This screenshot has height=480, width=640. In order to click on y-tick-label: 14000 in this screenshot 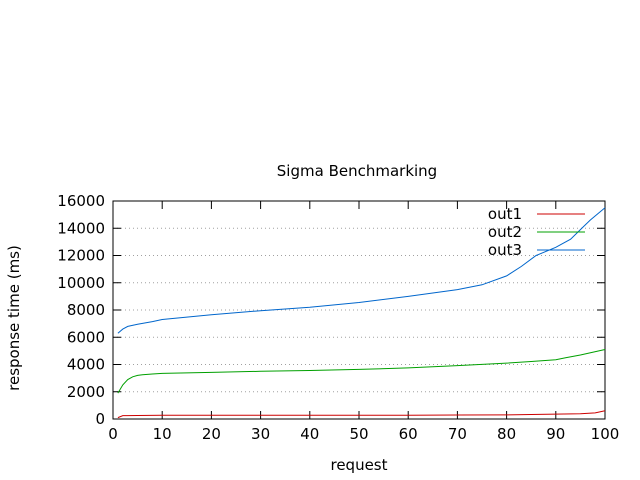, I will do `click(81, 228)`.